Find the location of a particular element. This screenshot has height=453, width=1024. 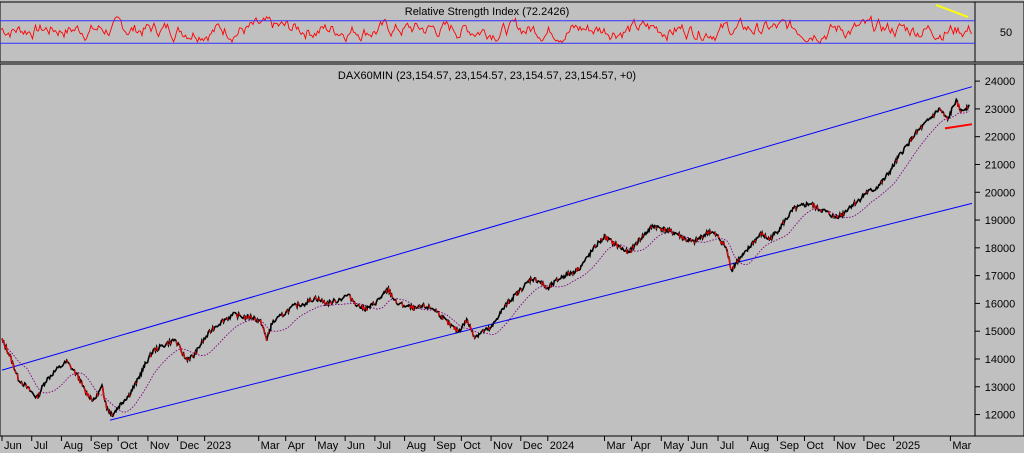

price-y-tick-label: 17000 is located at coordinates (1000, 277).